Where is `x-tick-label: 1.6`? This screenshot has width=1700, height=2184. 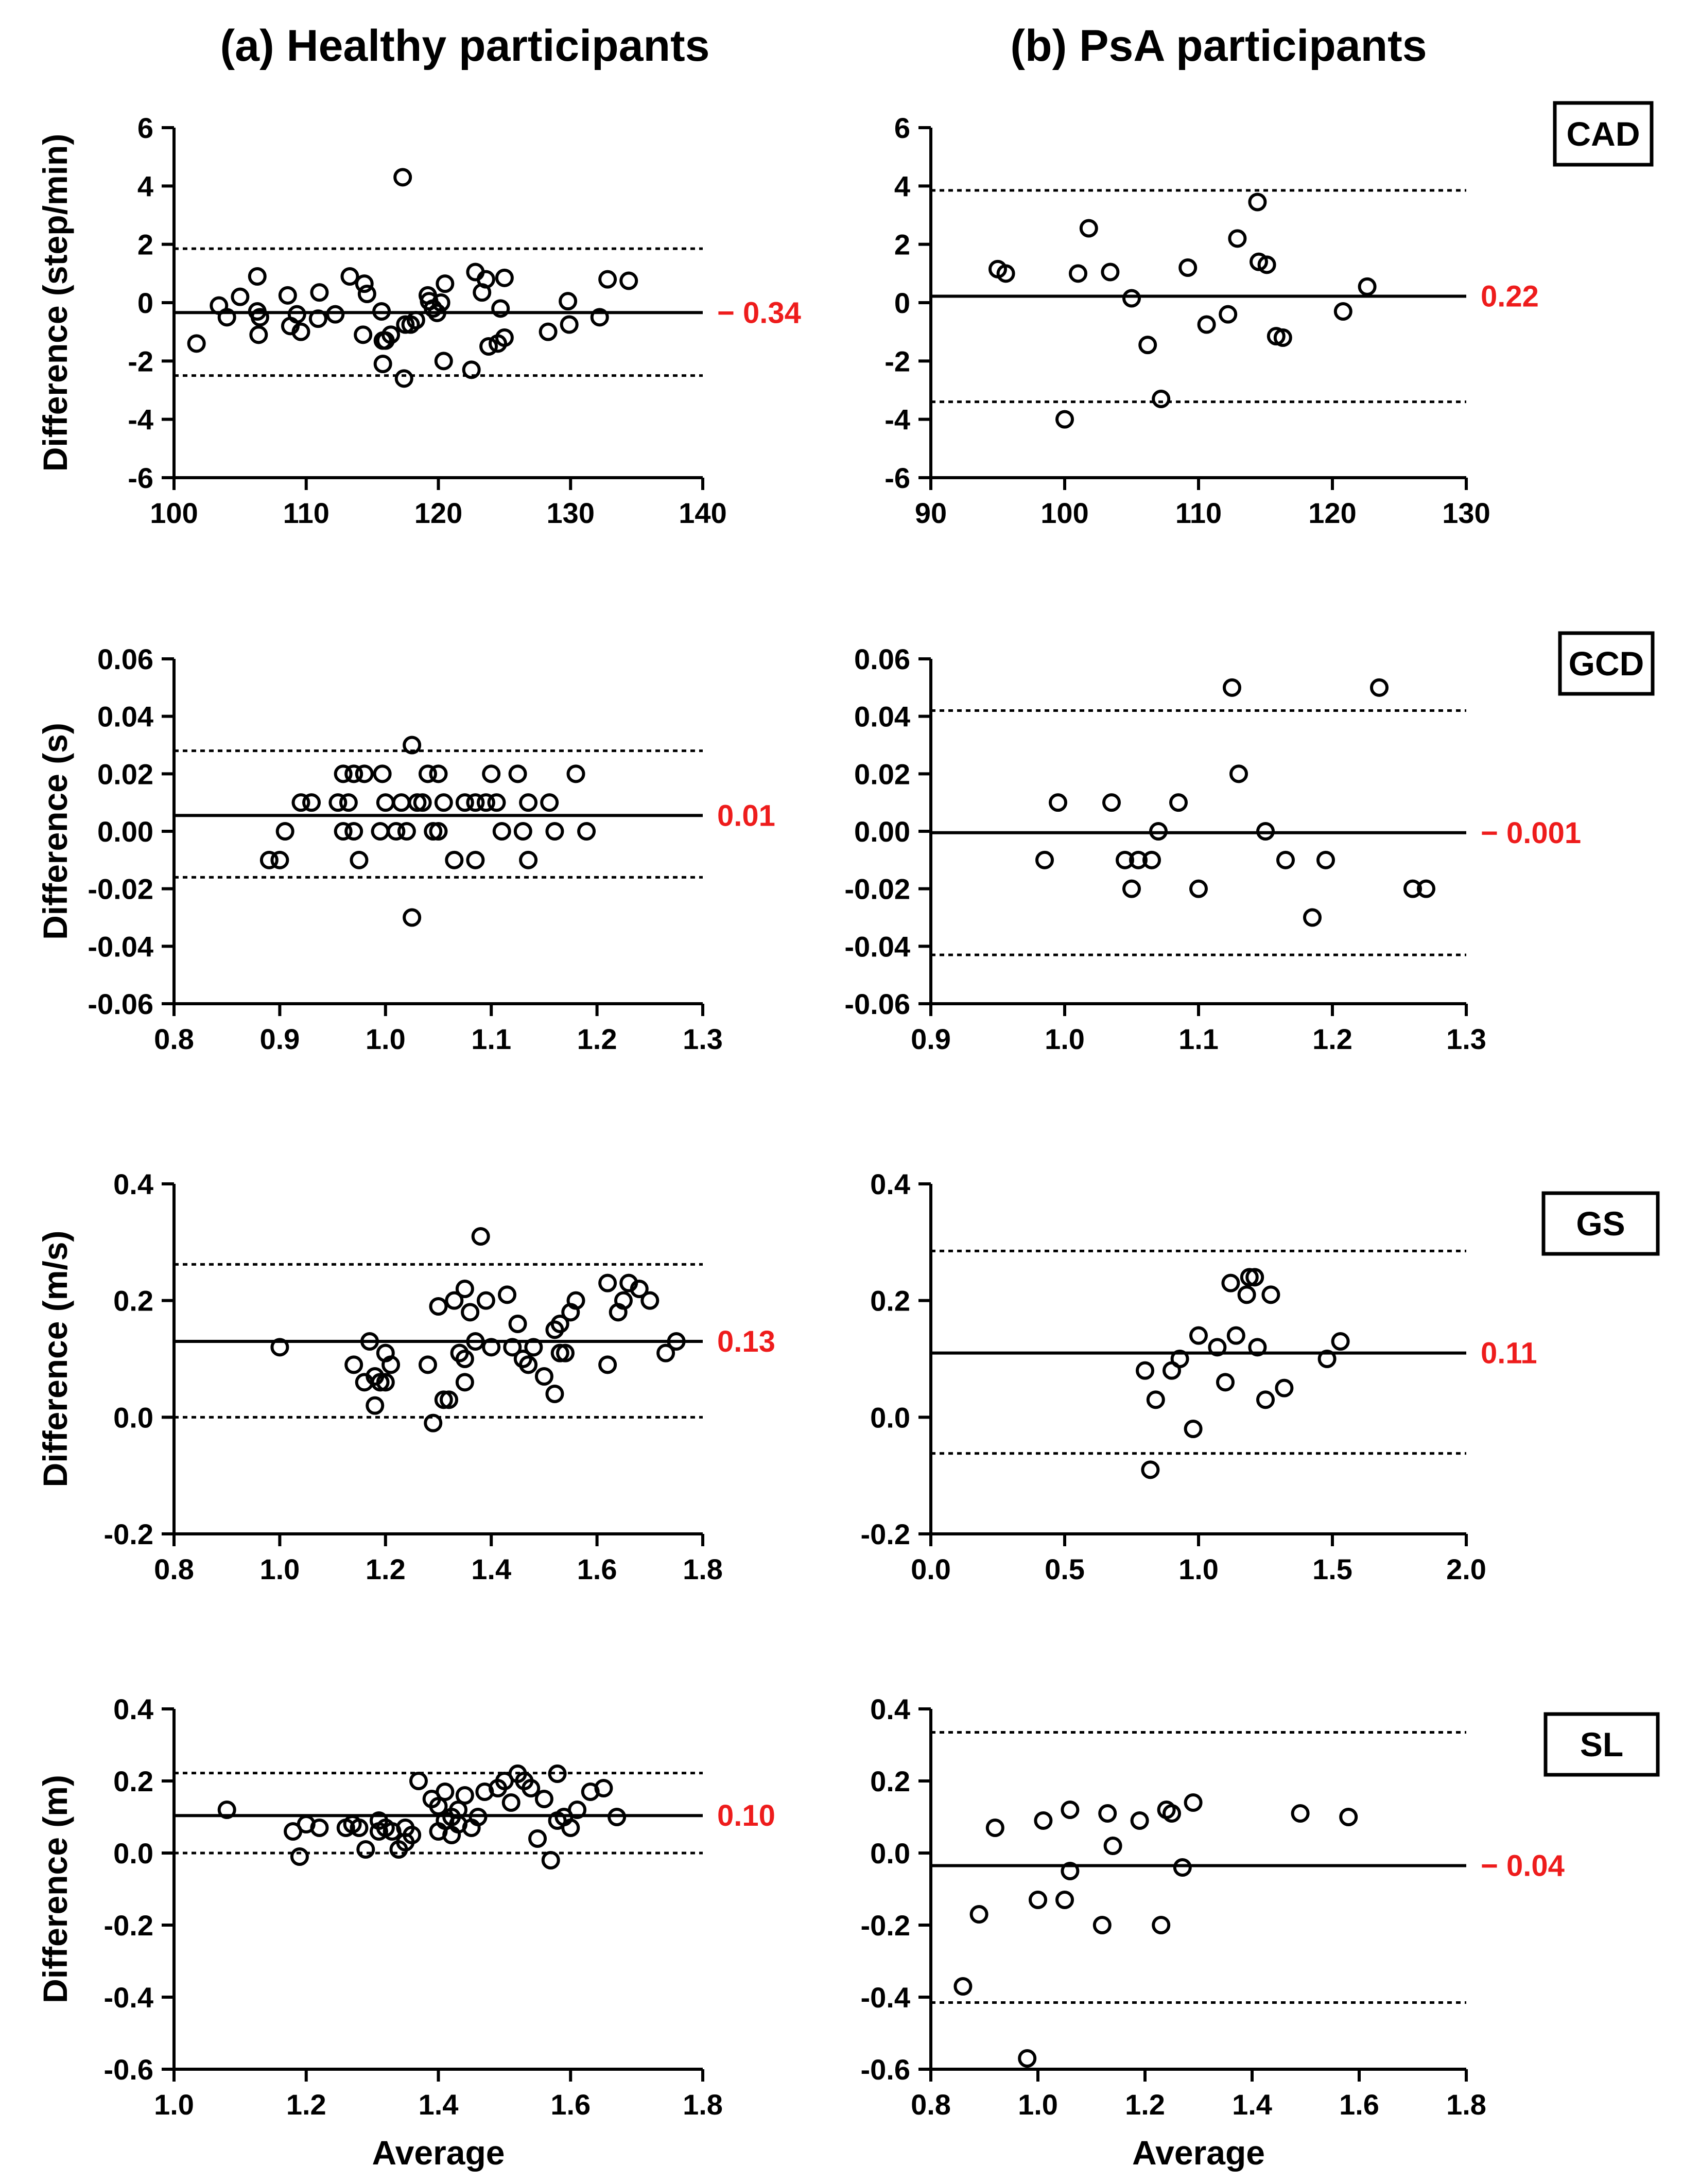 x-tick-label: 1.6 is located at coordinates (1359, 2104).